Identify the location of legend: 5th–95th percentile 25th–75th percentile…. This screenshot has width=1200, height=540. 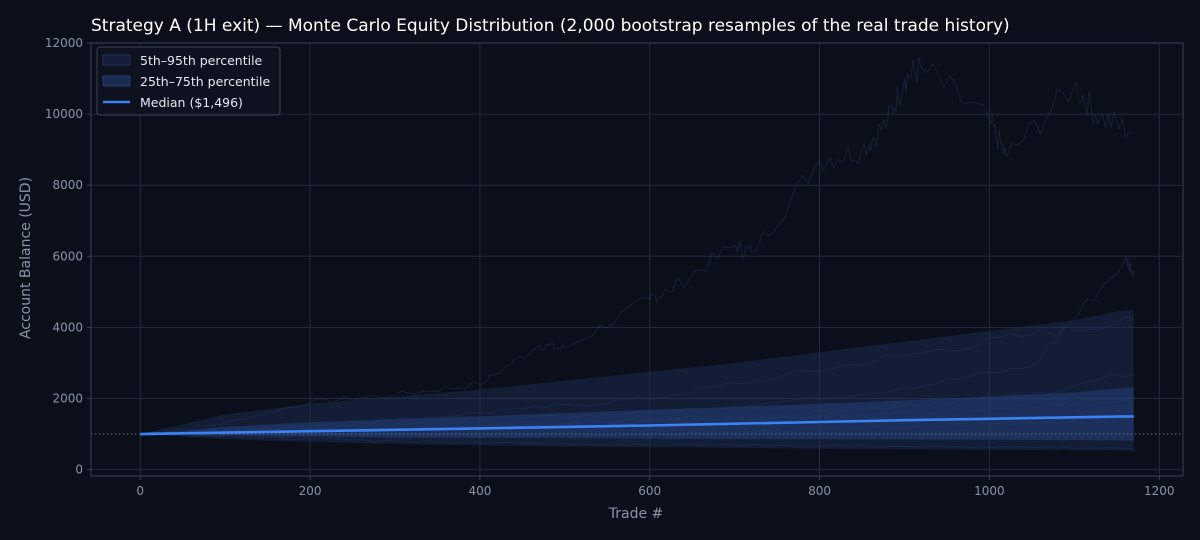
(188, 81).